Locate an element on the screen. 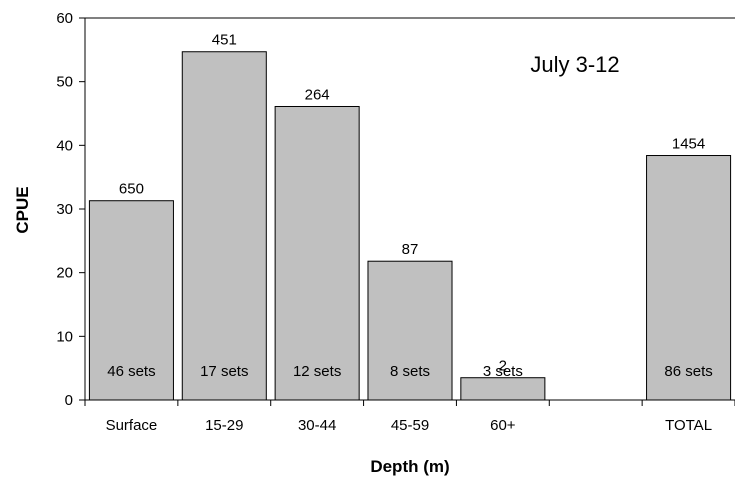  bar-sets-label: 17 sets is located at coordinates (224, 371).